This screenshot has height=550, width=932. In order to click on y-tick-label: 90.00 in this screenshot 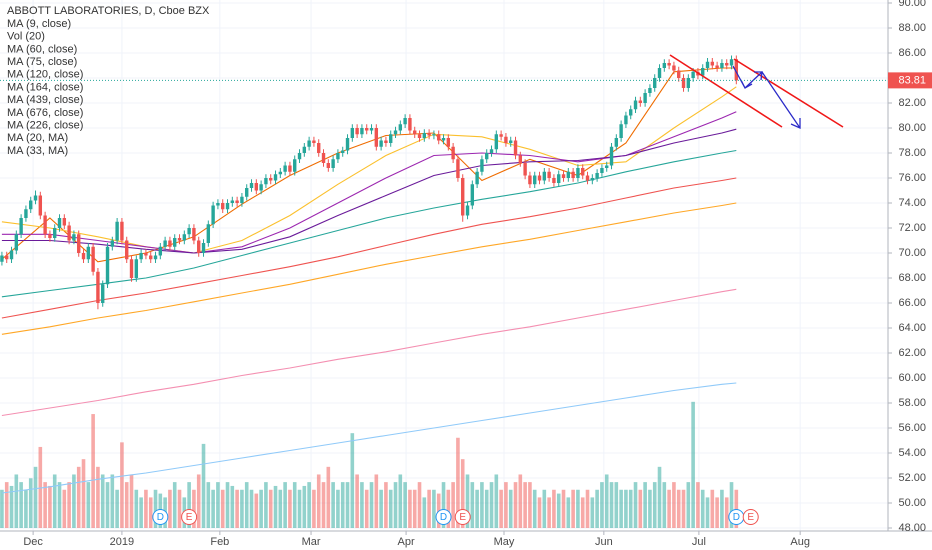, I will do `click(912, 4)`.